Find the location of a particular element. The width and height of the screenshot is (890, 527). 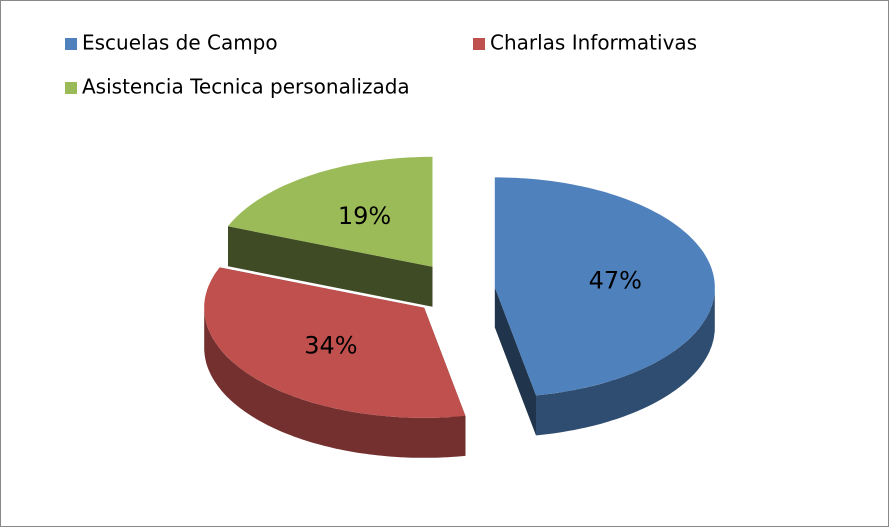

slice-3d: 34% is located at coordinates (335, 362).